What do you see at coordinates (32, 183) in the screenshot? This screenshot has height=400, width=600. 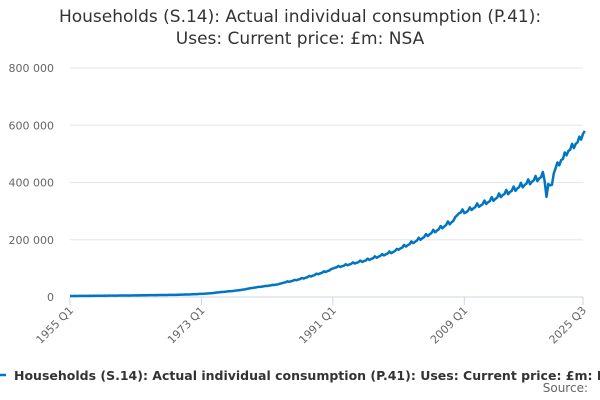 I see `y-tick-label: 400 000` at bounding box center [32, 183].